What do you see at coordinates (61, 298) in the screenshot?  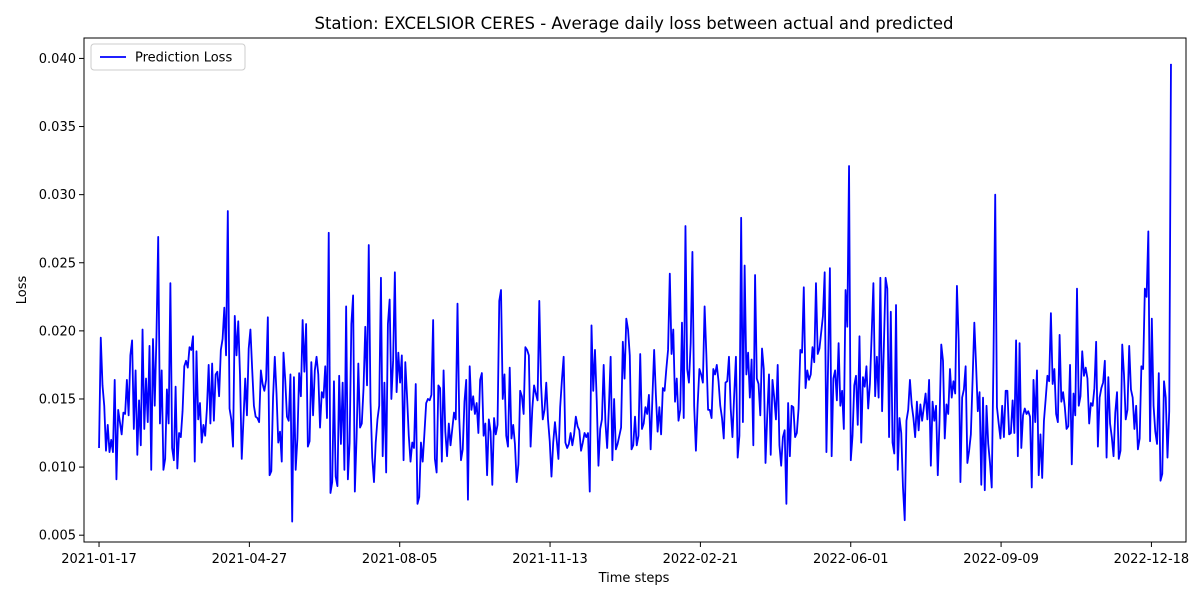 I see `y-axis-ticks: 0.005 0.010 0.015 0.020 0.025 0.030 0.035 0.040` at bounding box center [61, 298].